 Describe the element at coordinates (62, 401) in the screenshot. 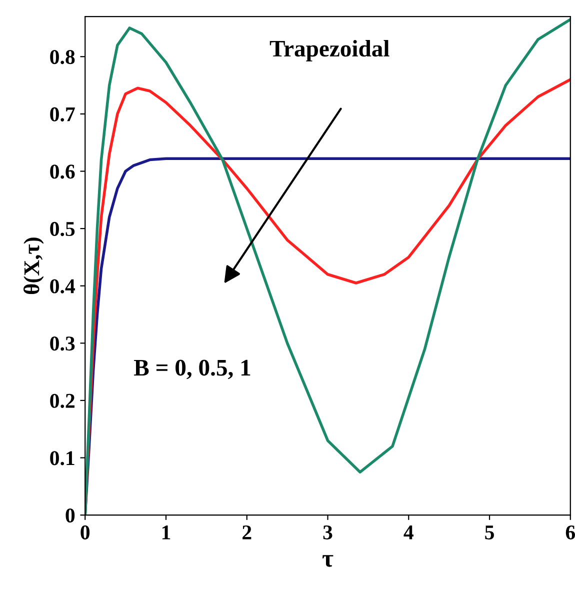

I see `y-tick-label: 0.2` at that location.